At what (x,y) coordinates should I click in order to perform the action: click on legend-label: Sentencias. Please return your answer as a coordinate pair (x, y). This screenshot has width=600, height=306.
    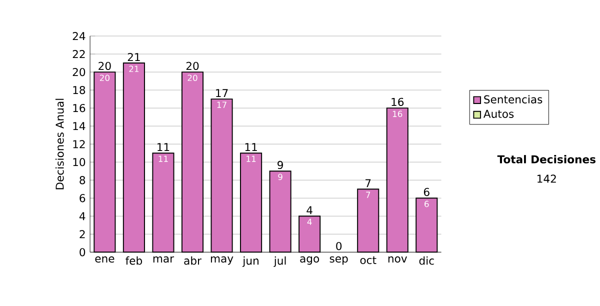
    Looking at the image, I should click on (513, 99).